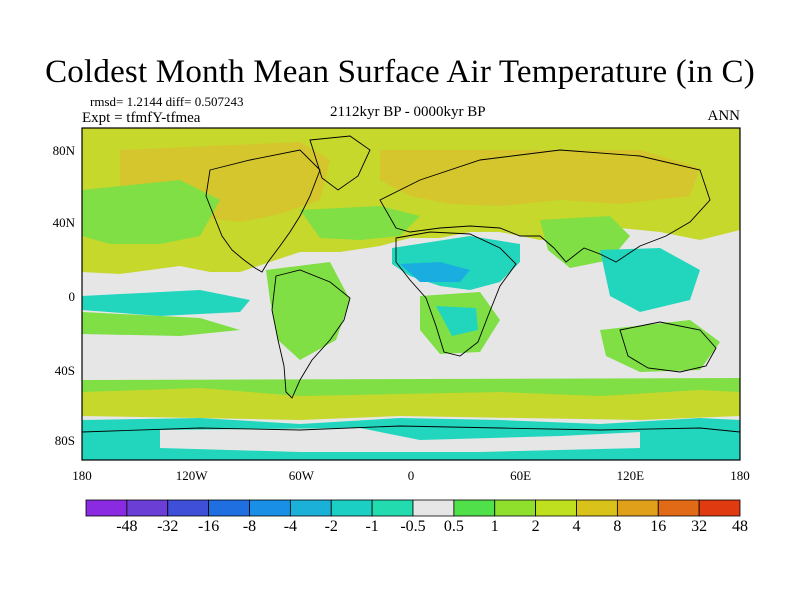 Image resolution: width=800 pixels, height=600 pixels. Describe the element at coordinates (411, 429) in the screenshot. I see `coast-antarctica` at that location.